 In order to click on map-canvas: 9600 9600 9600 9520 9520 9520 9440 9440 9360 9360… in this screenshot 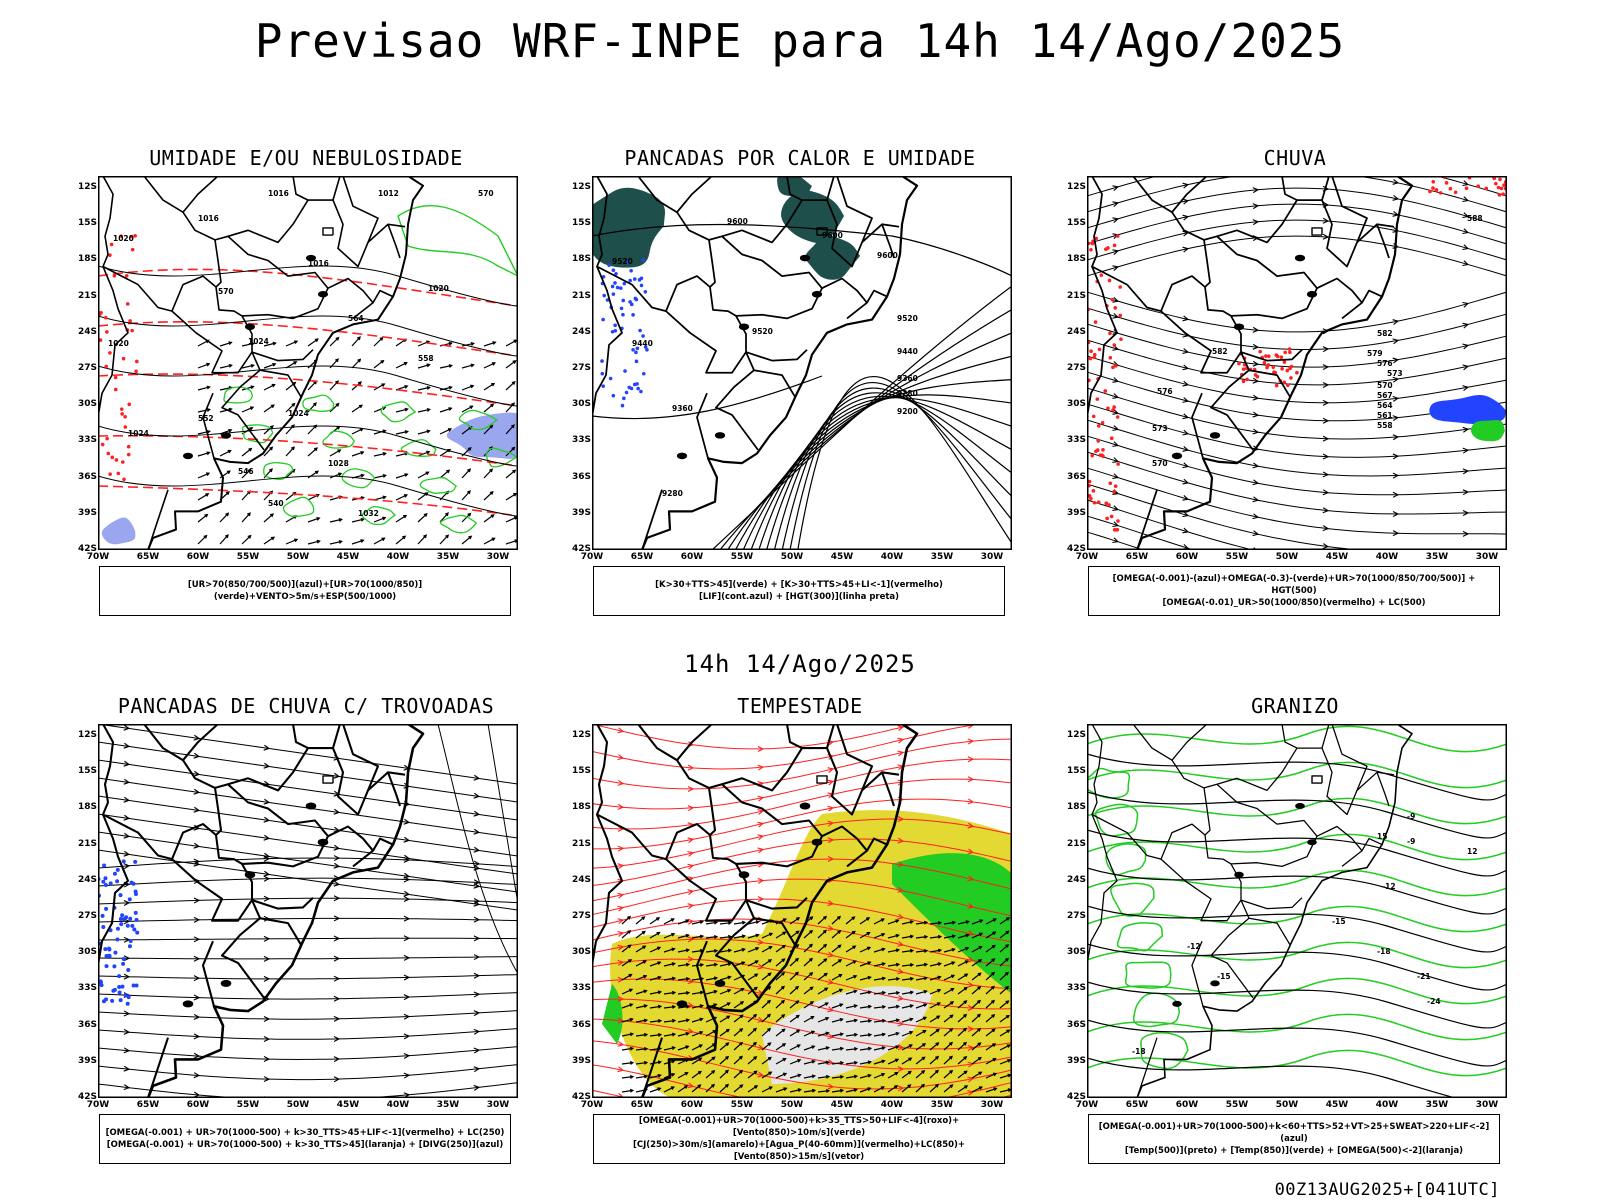, I will do `click(802, 363)`.